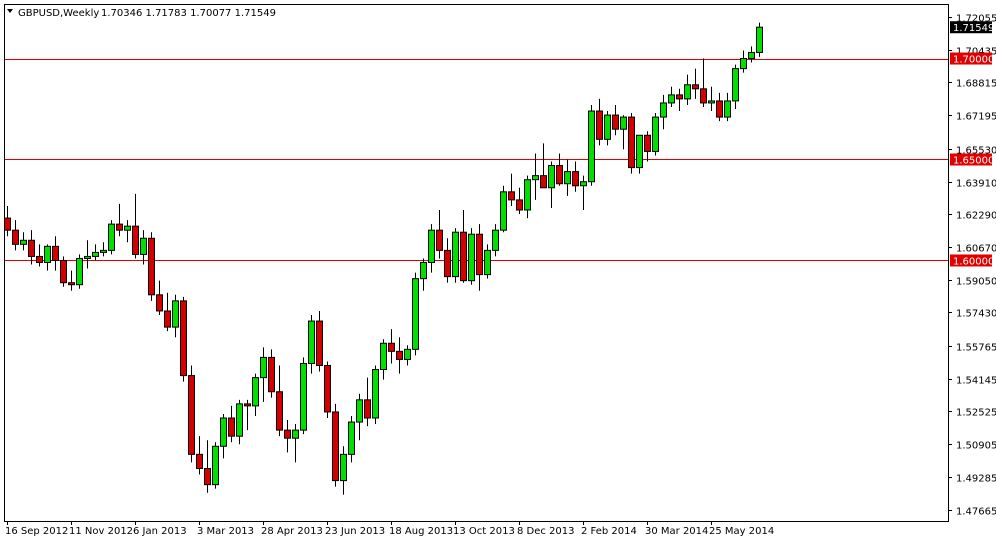  I want to click on y-tick-label: 1.60670, so click(976, 249).